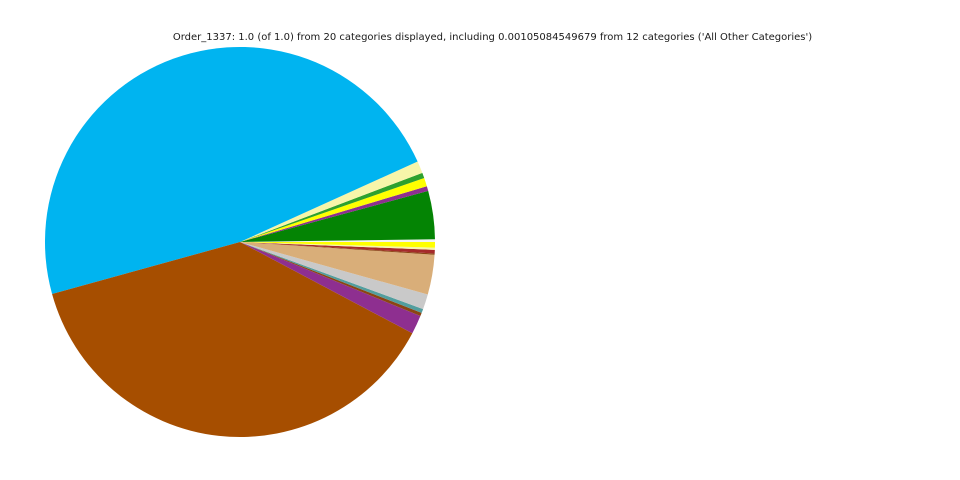 This screenshot has width=960, height=480. I want to click on slice-teal-stripe, so click(332, 277).